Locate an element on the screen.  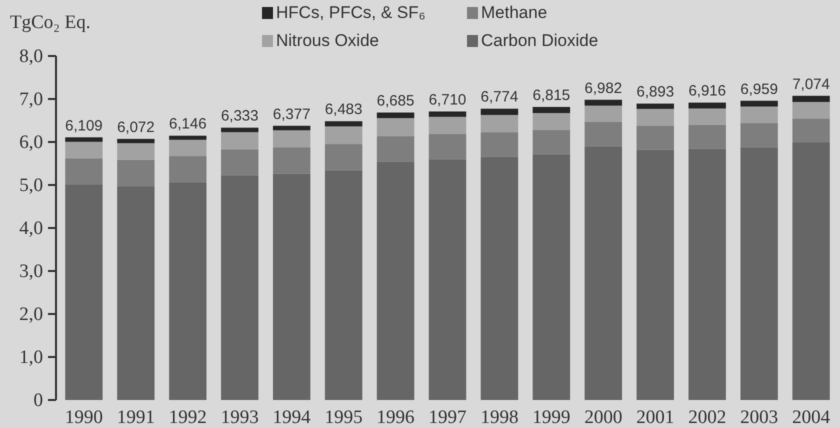
total-label: 6,774 is located at coordinates (499, 97).